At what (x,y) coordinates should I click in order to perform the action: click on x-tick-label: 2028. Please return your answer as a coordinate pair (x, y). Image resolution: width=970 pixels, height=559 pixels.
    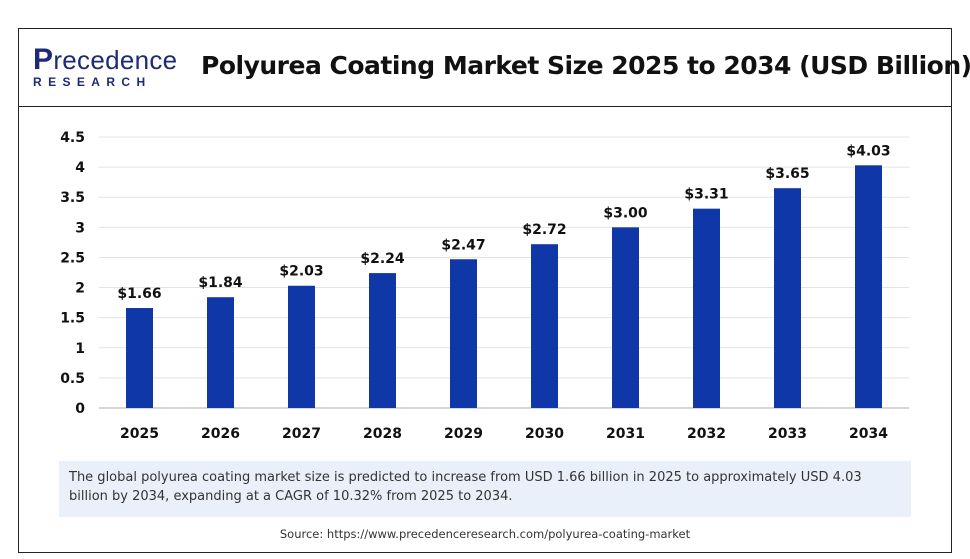
    Looking at the image, I should click on (382, 434).